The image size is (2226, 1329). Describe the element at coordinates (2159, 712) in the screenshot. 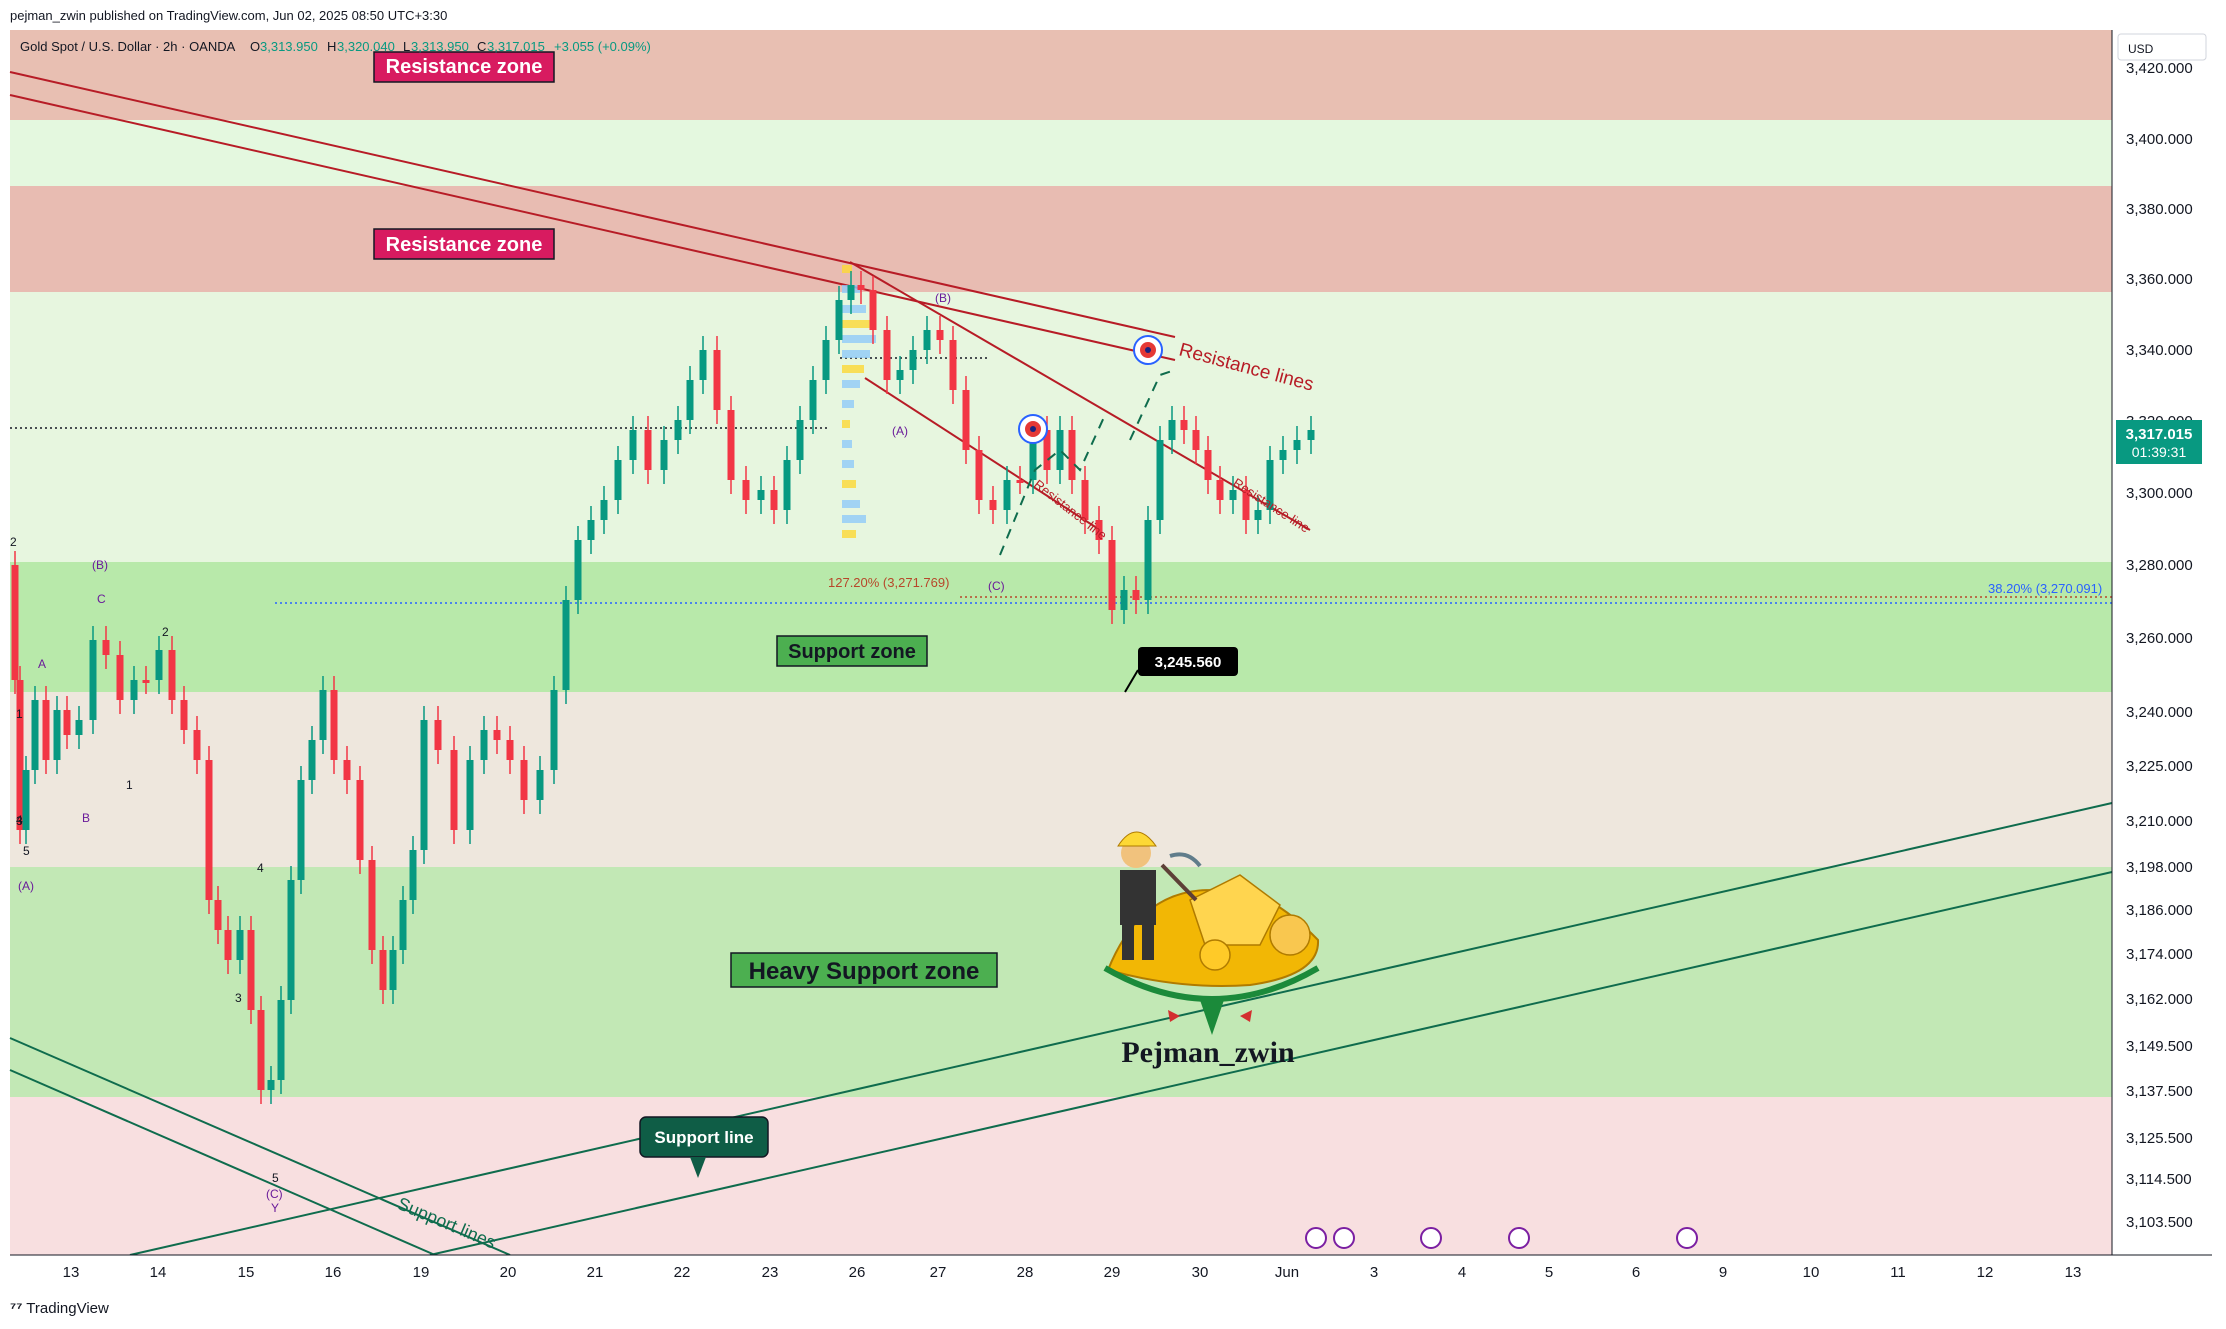

I see `price-tick-label: 3,240.000` at that location.